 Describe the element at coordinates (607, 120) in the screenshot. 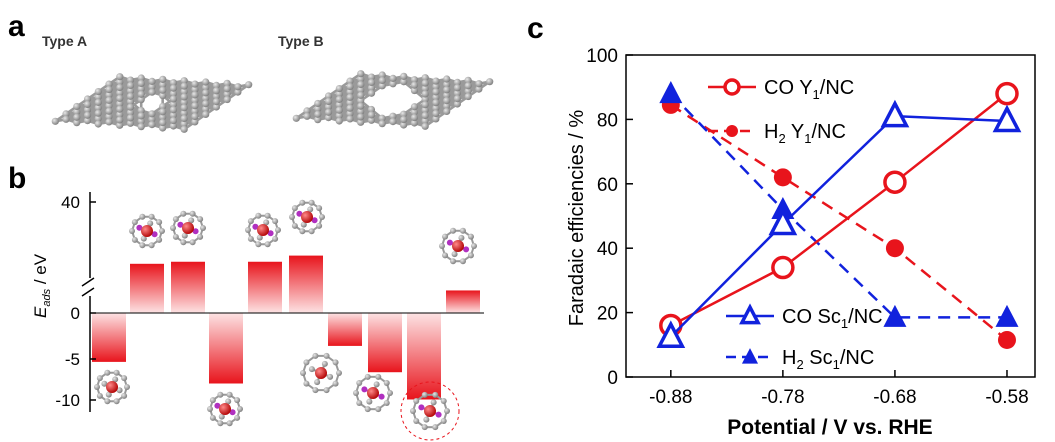

I see `panel-c-y-tick-label: 80` at that location.